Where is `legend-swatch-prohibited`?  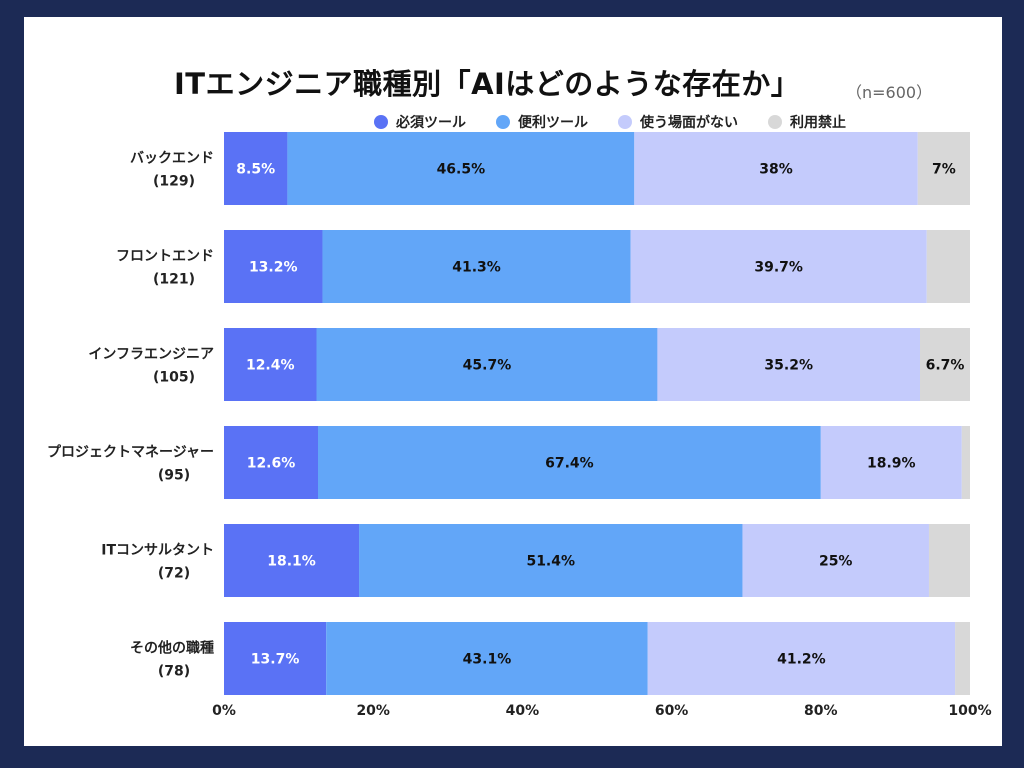 legend-swatch-prohibited is located at coordinates (775, 122).